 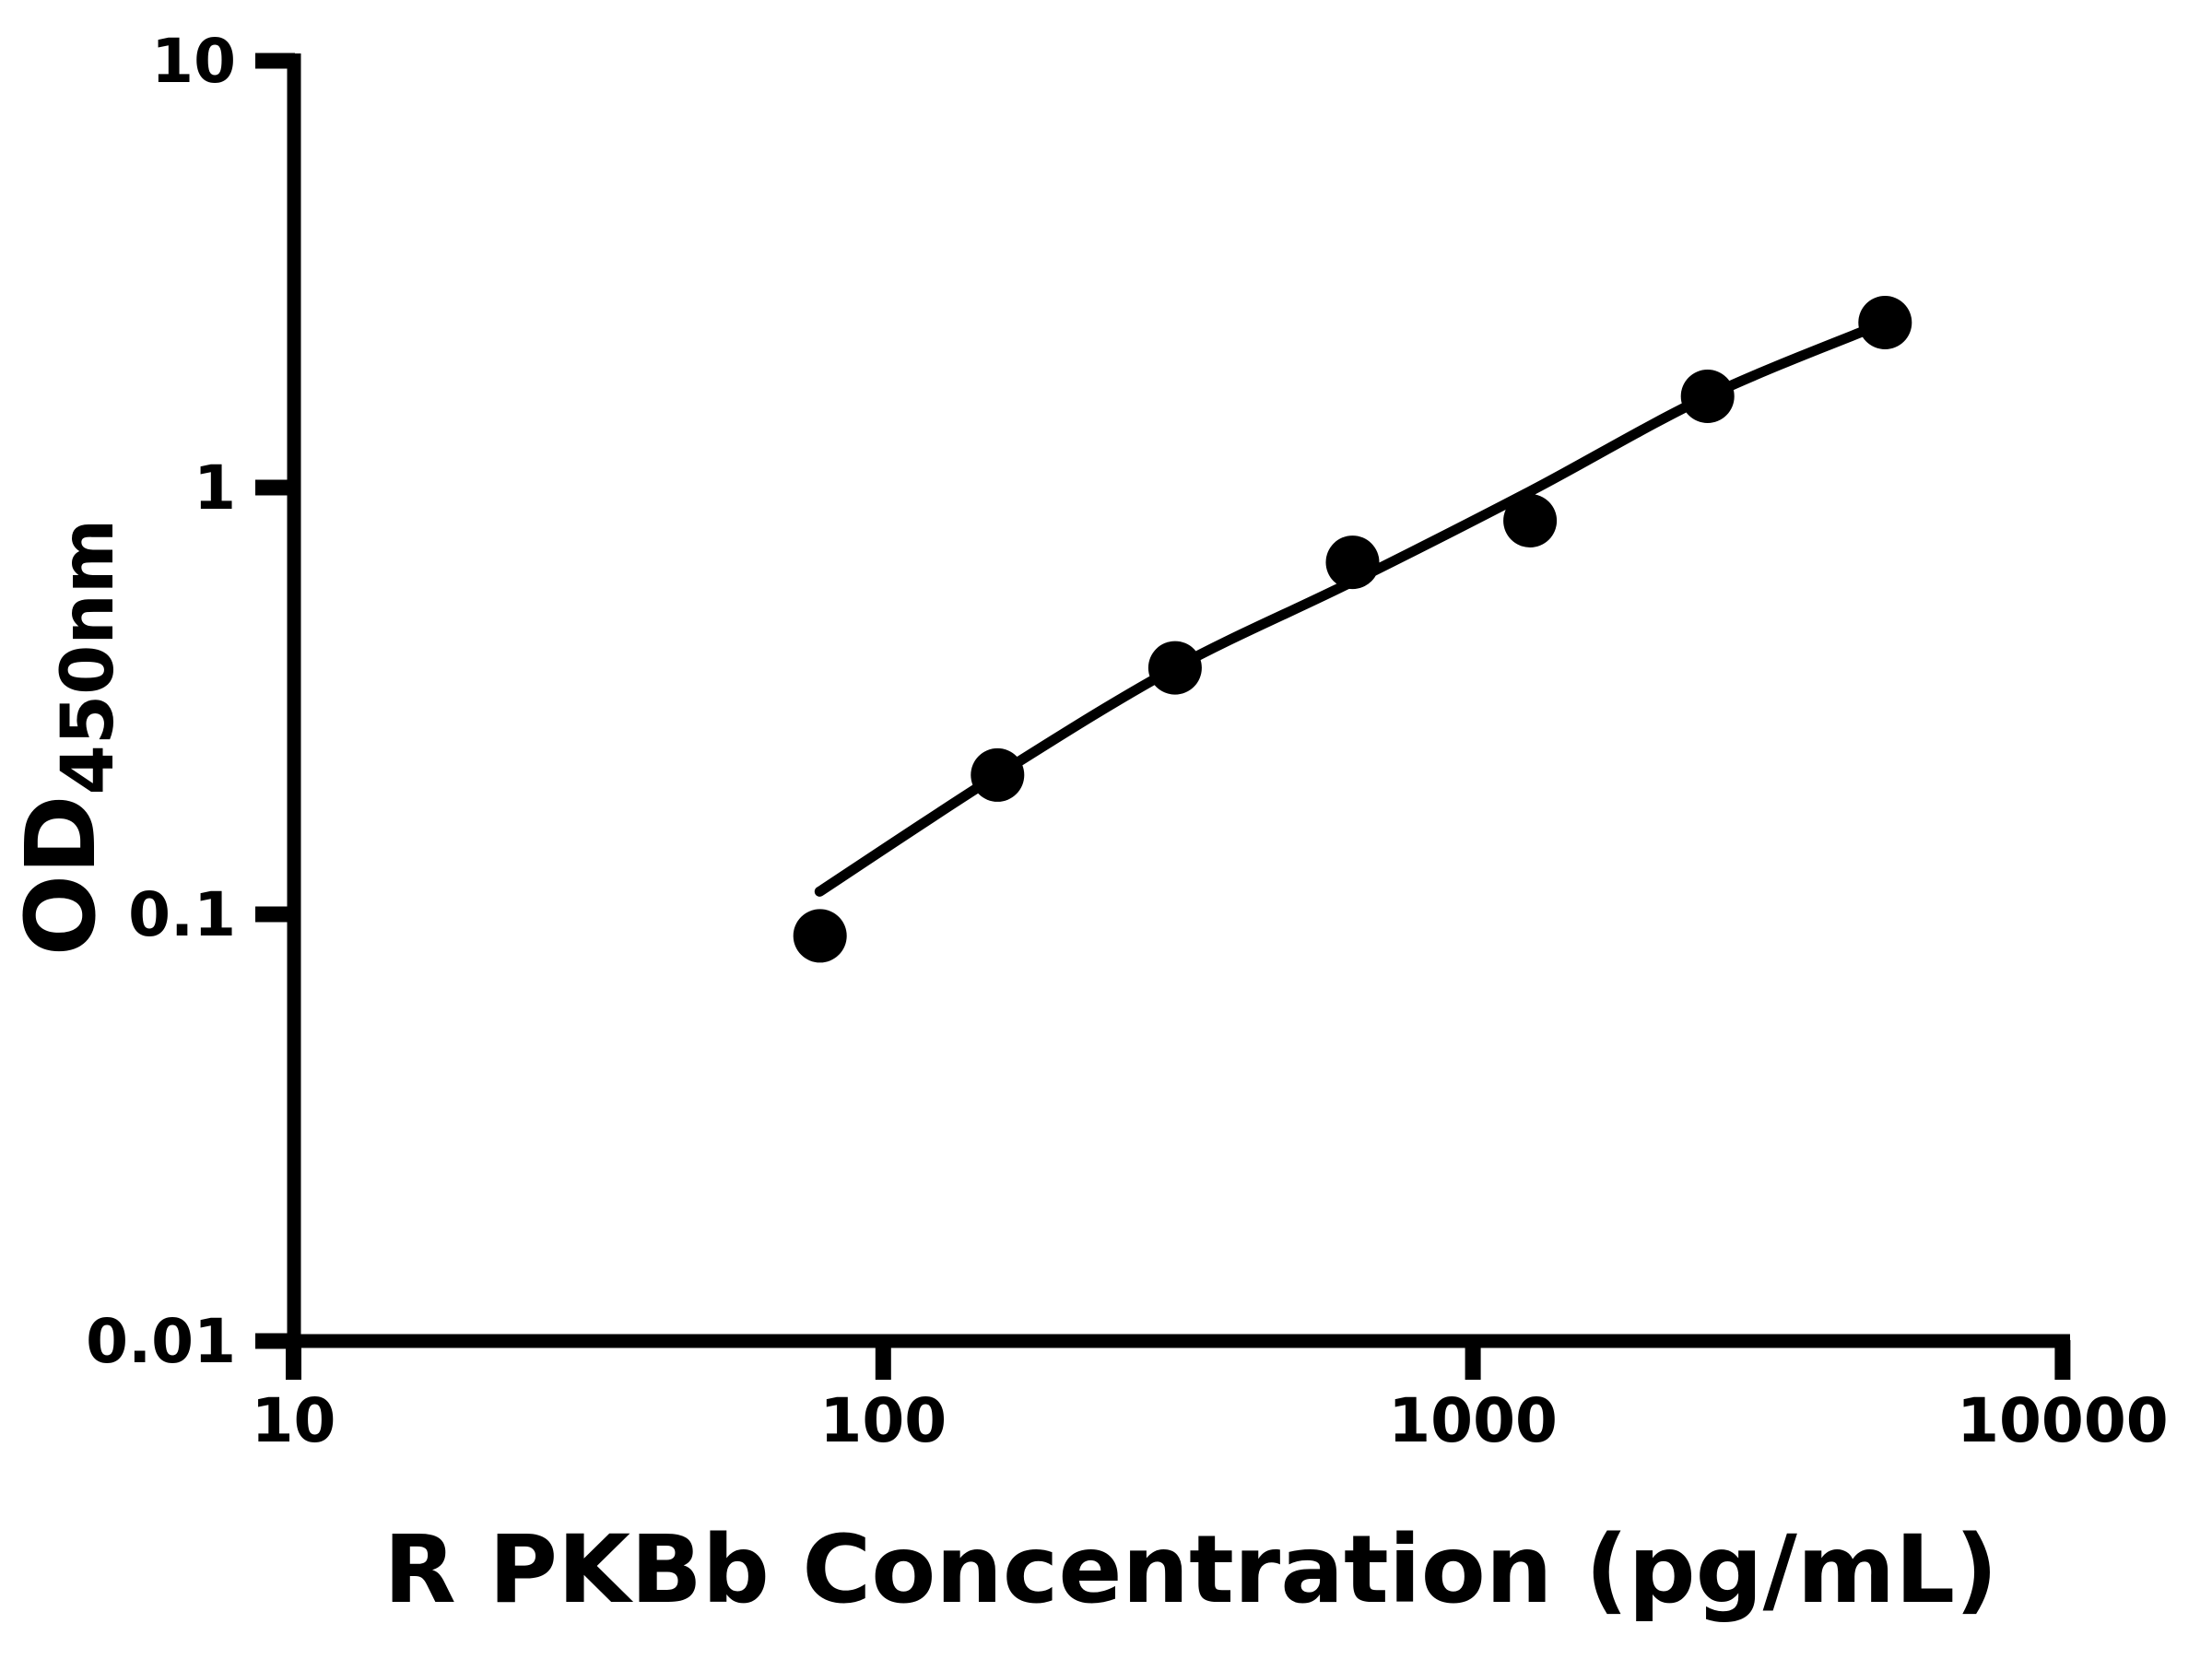 What do you see at coordinates (161, 1341) in the screenshot?
I see `y-tick-label: 0.01` at bounding box center [161, 1341].